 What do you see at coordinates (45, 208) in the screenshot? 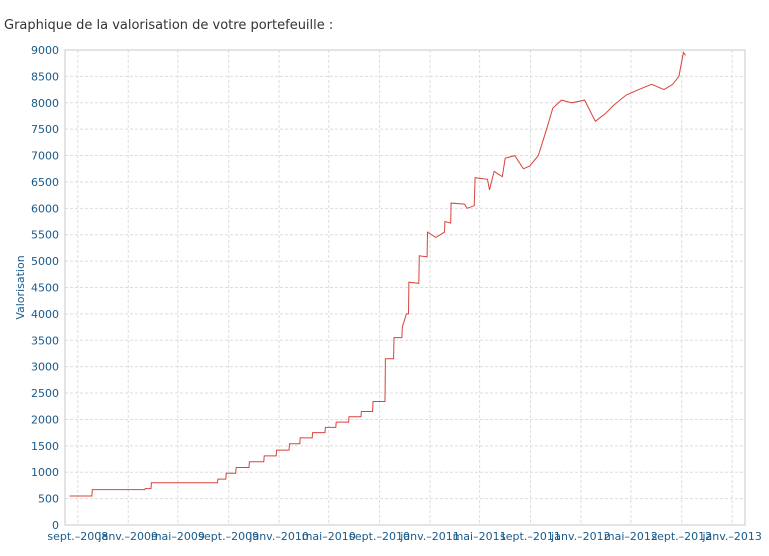
I see `y-tick-label: 6000` at bounding box center [45, 208].